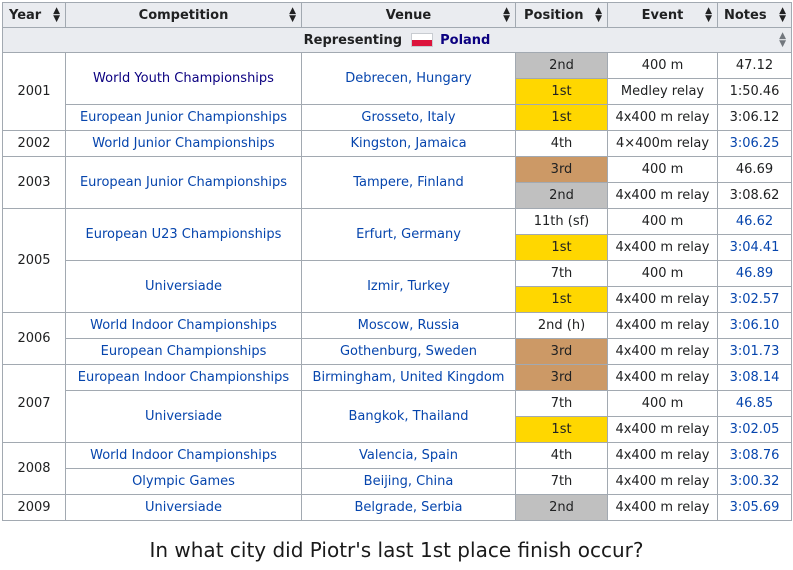 The image size is (793, 570). I want to click on venue-cell: Erfurt, Germany, so click(408, 234).